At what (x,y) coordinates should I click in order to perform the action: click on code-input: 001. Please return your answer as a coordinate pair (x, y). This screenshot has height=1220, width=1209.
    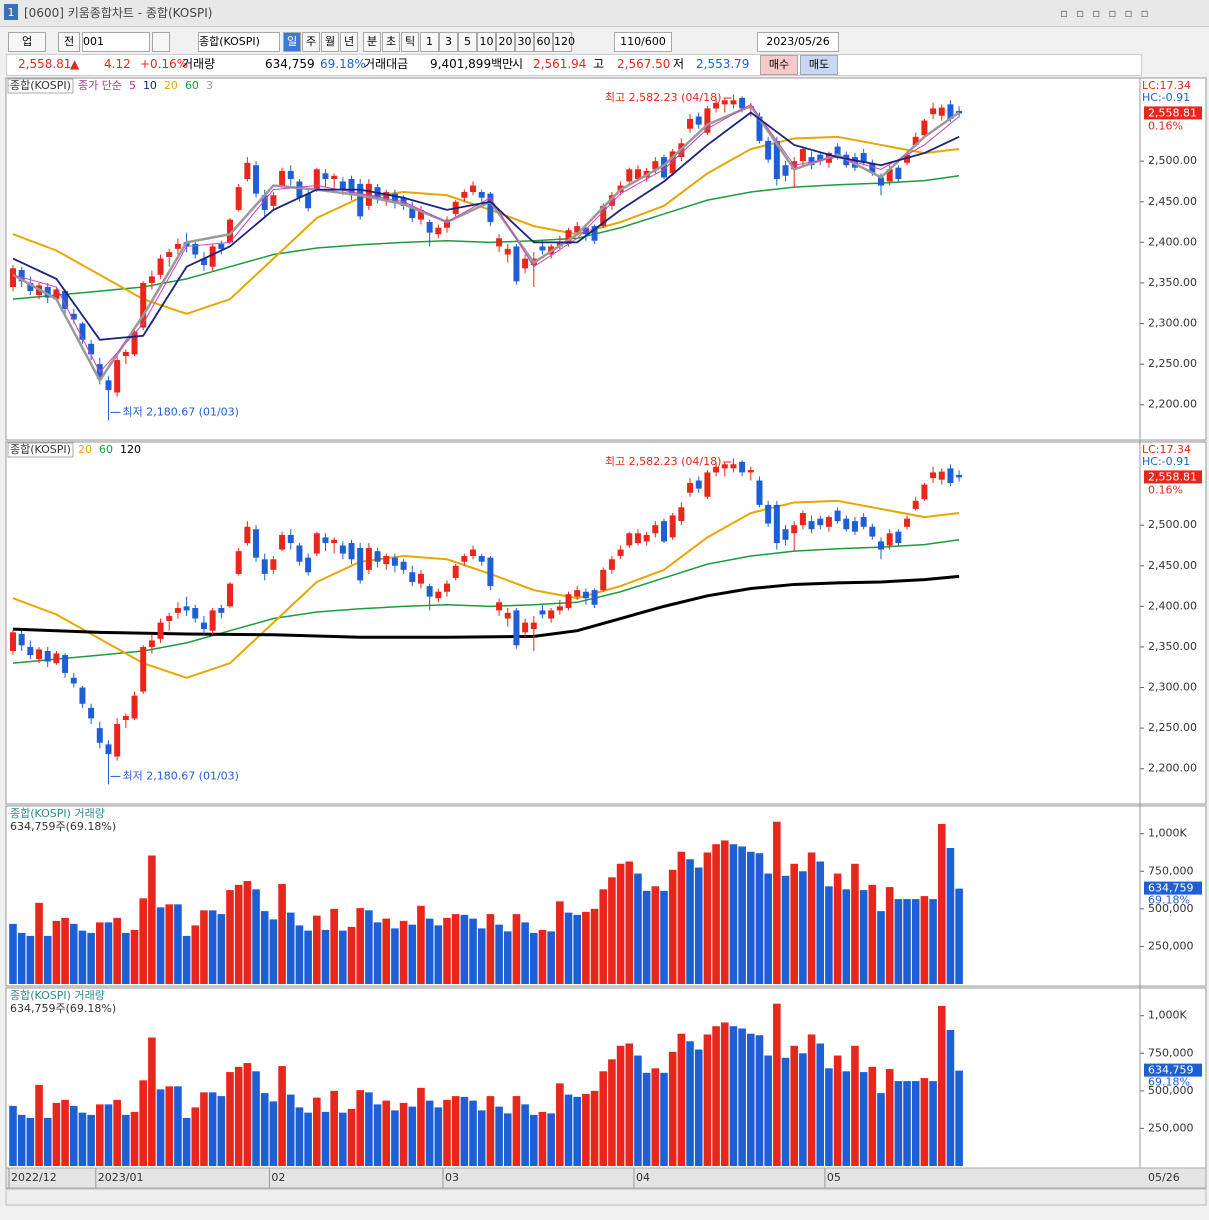
    Looking at the image, I should click on (116, 42).